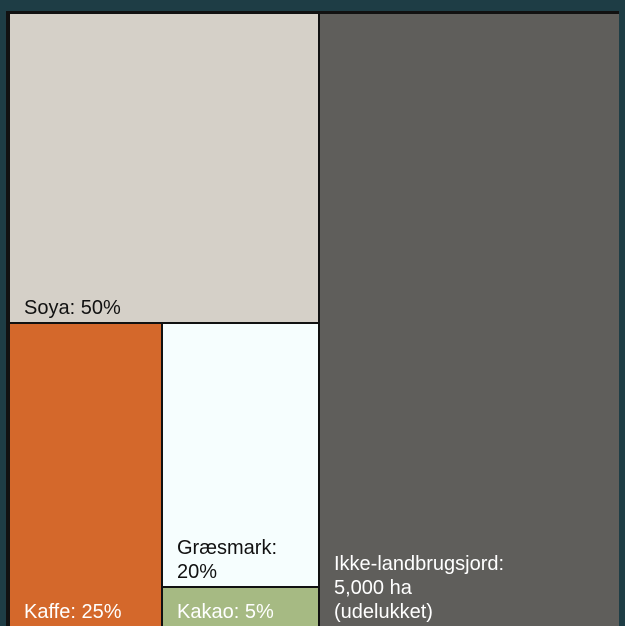 Image resolution: width=625 pixels, height=626 pixels. I want to click on tile-label-line: (udelukket), so click(383, 612).